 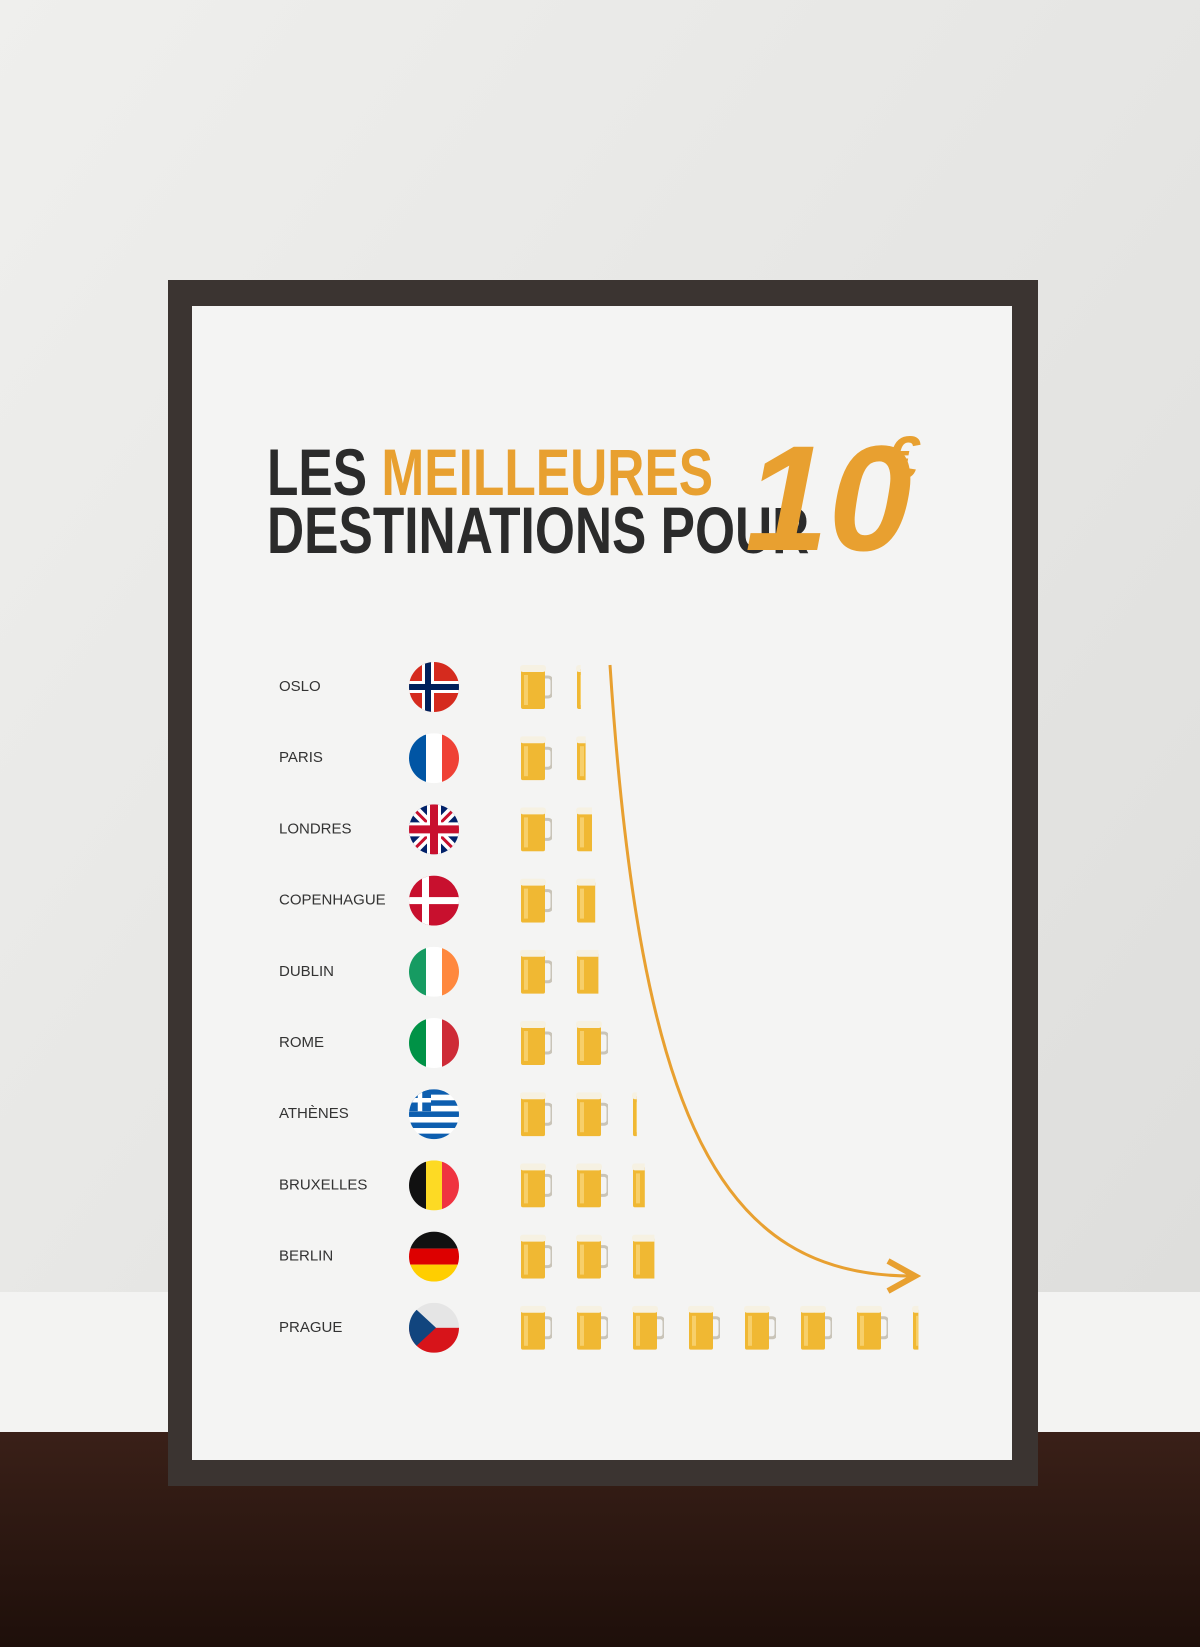 What do you see at coordinates (306, 1256) in the screenshot?
I see `city-label: BERLIN` at bounding box center [306, 1256].